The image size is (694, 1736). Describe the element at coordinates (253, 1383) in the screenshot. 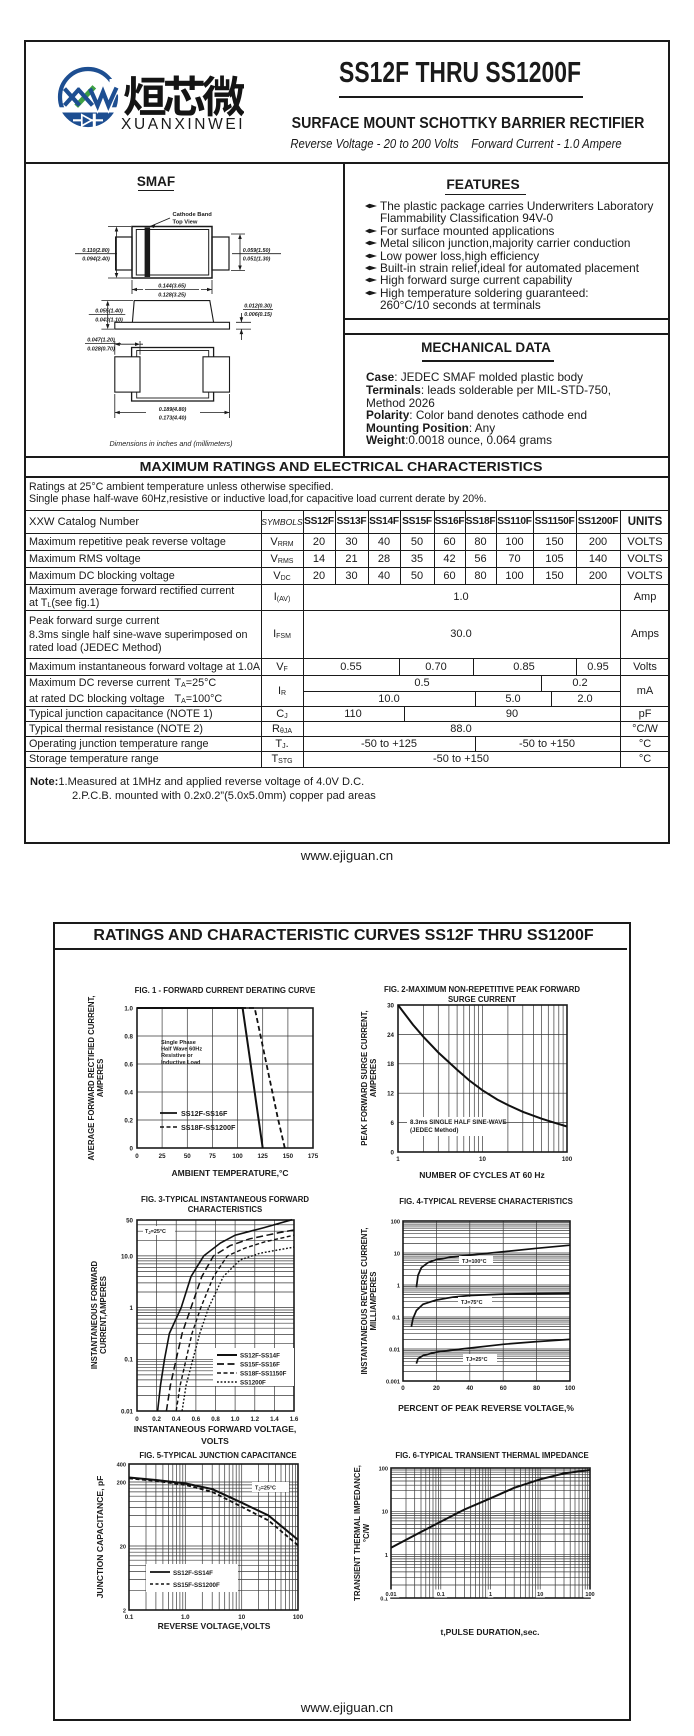

I see `svg-text: SS1200F` at that location.